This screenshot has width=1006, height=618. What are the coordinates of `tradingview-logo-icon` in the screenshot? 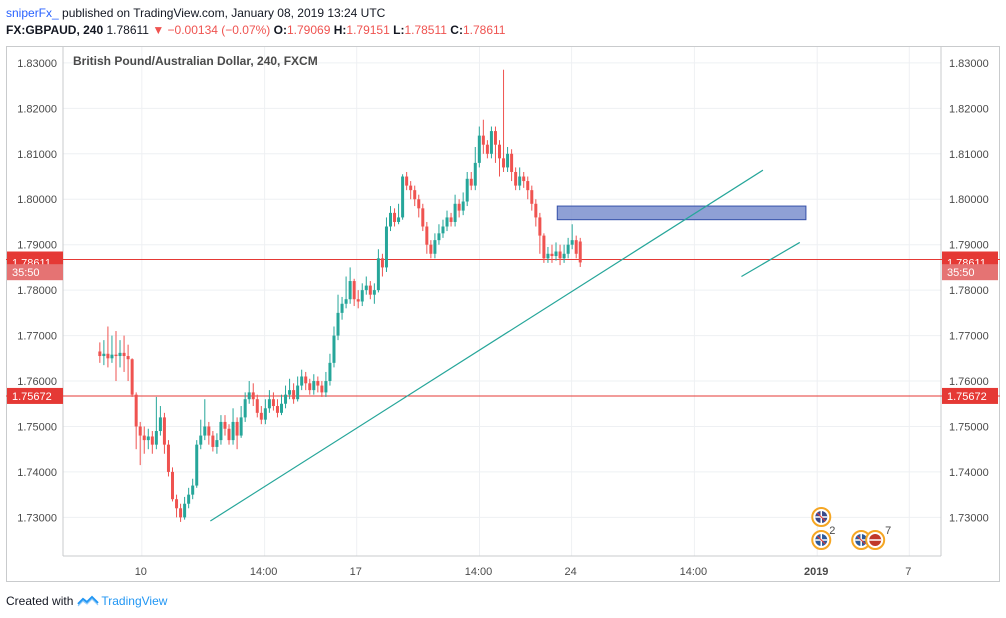 It's located at (88, 601).